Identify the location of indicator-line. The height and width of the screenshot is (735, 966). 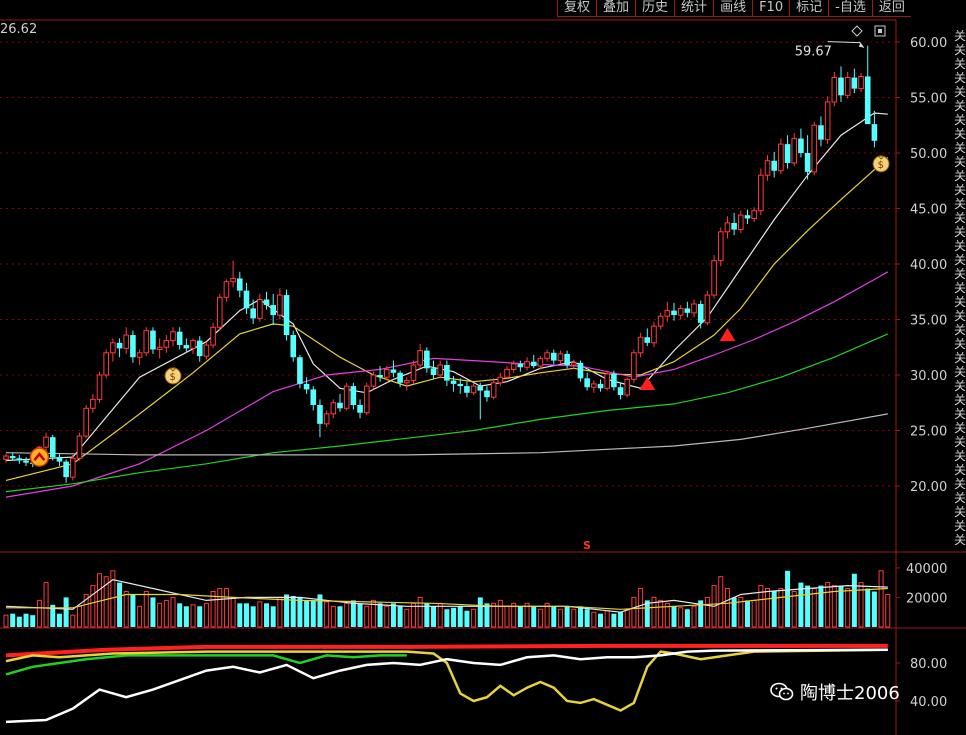
(206, 665).